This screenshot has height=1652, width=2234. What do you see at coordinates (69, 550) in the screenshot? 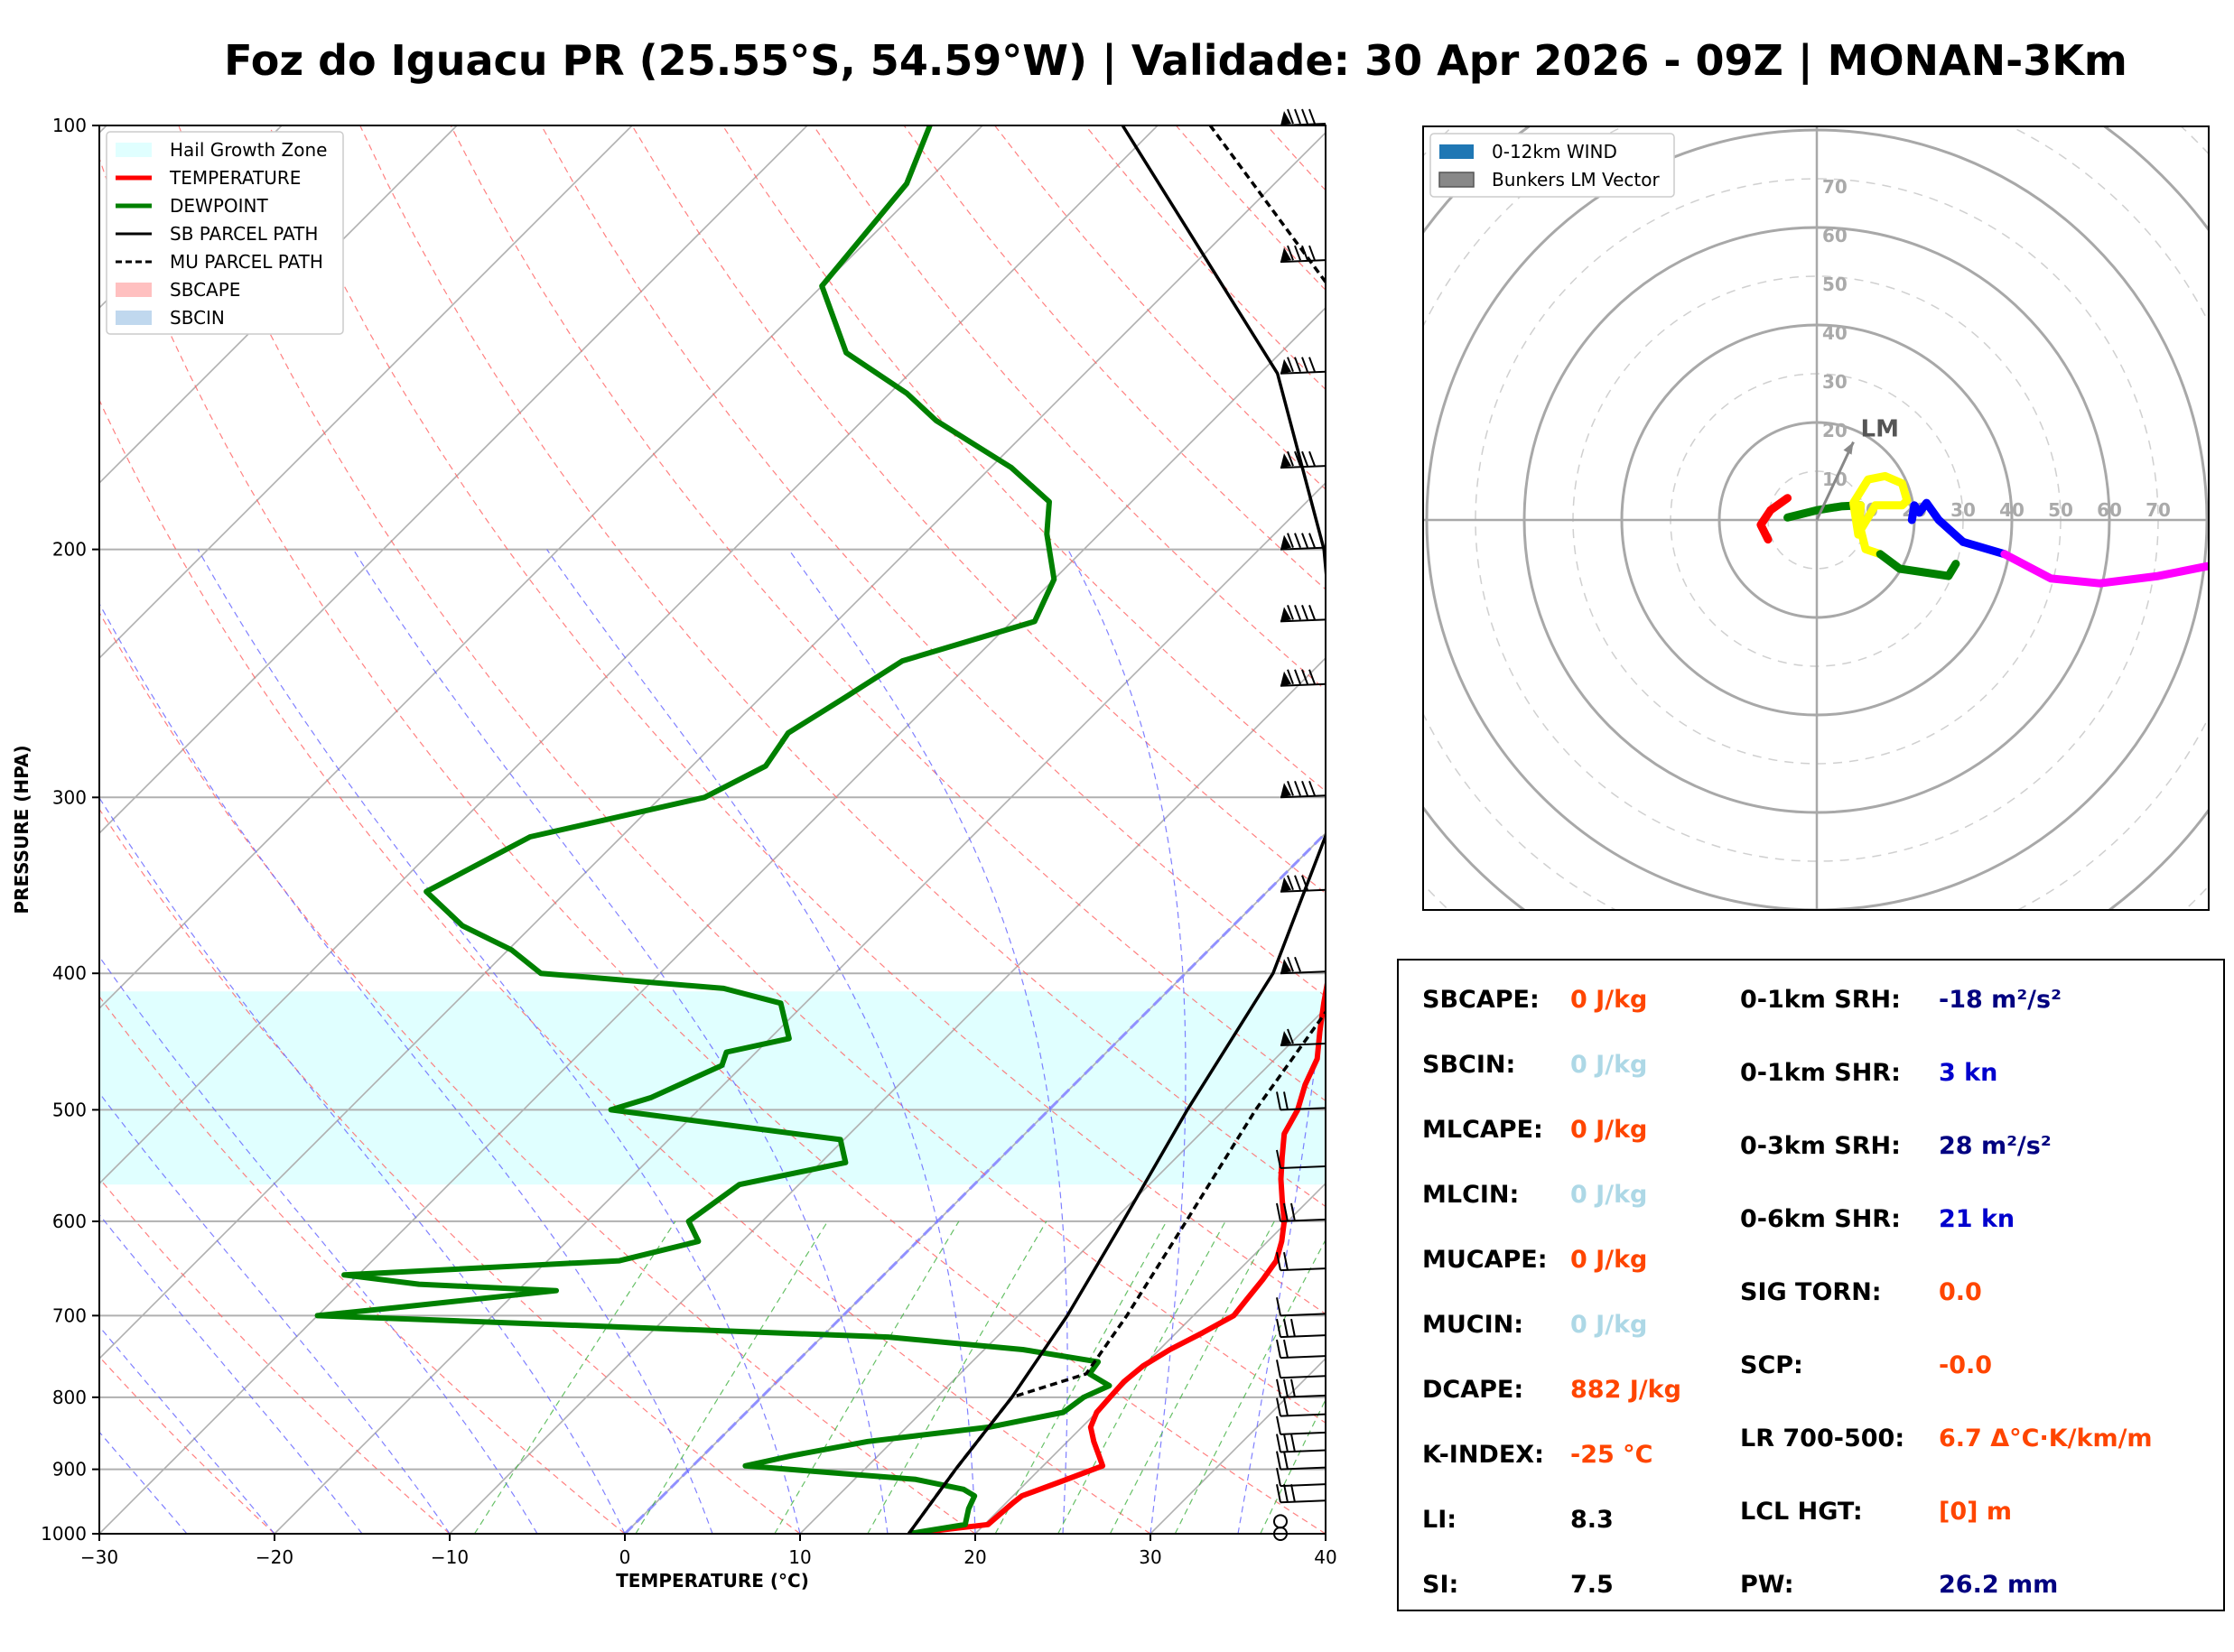
I see `y-tick-label: 200` at bounding box center [69, 550].